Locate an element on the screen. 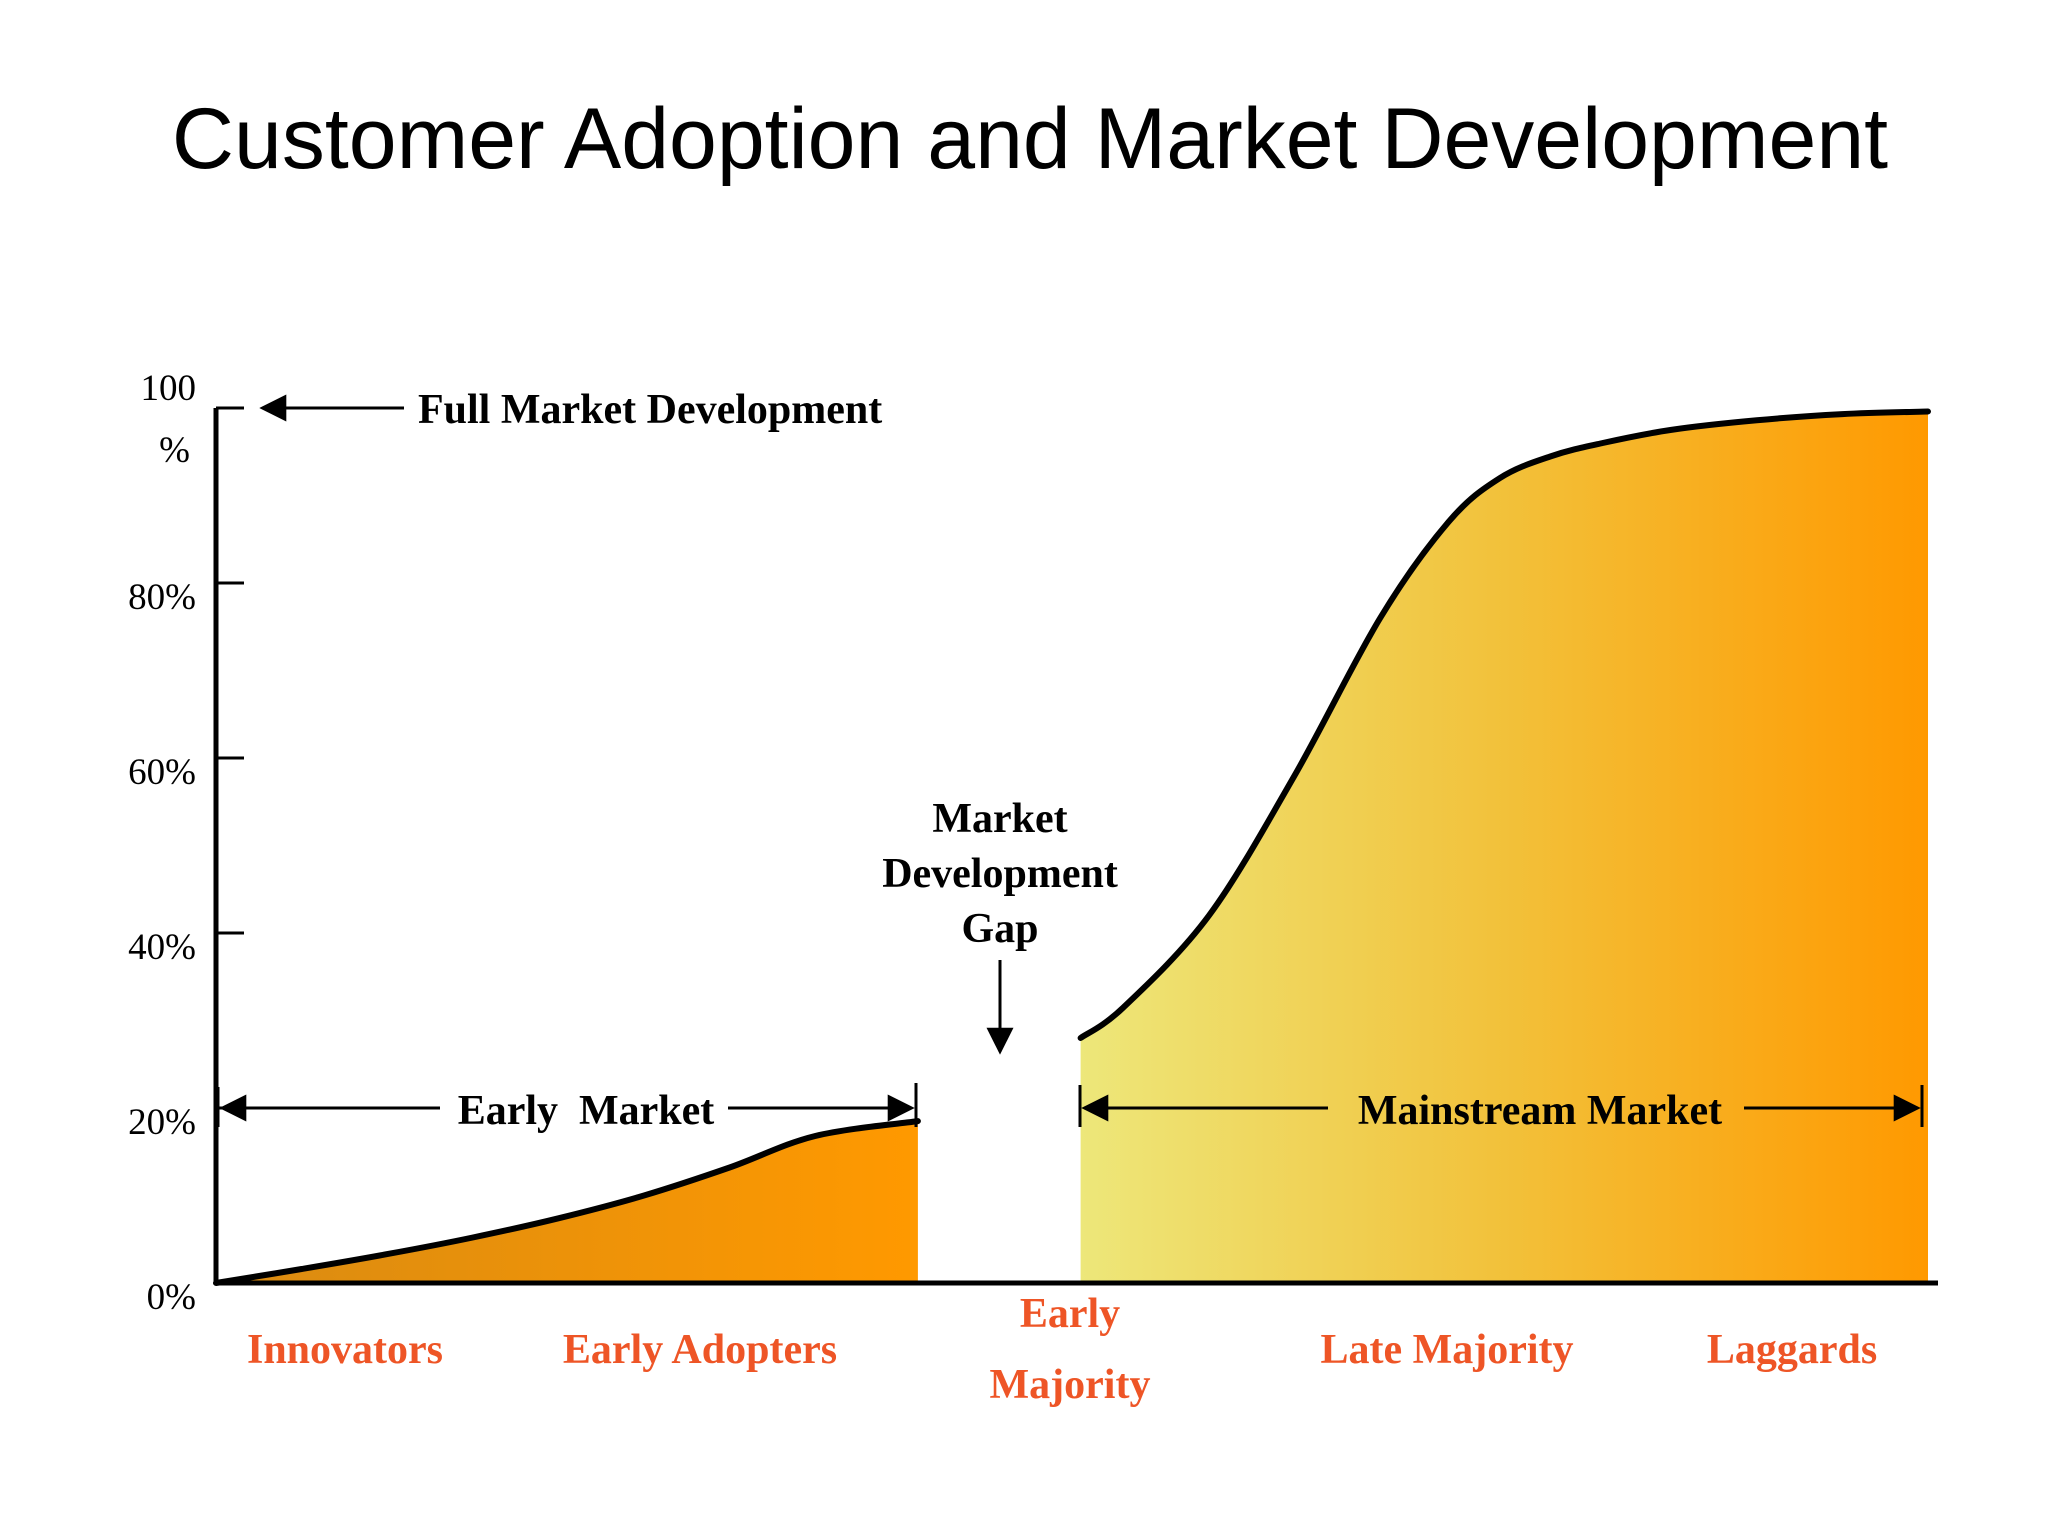  y-tick-label: 0% is located at coordinates (171, 1297).